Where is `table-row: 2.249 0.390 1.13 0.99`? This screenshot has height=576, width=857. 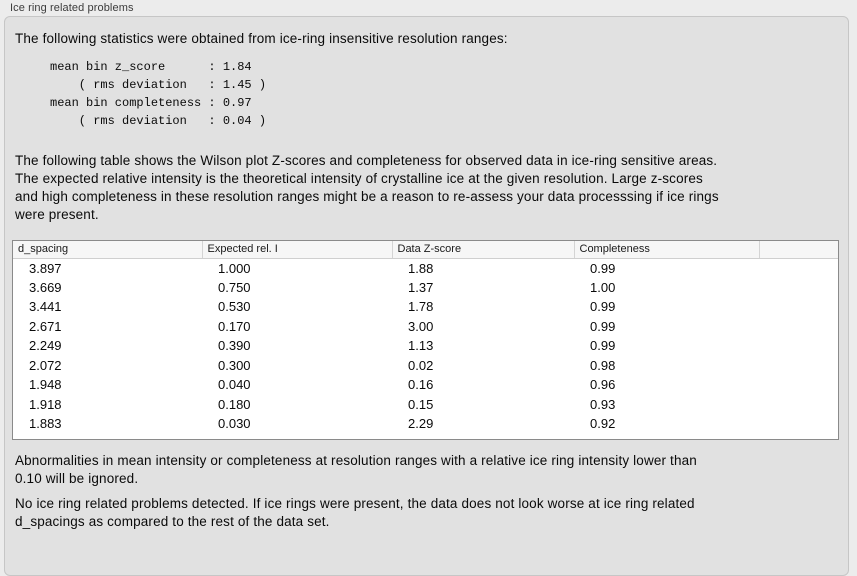
table-row: 2.249 0.390 1.13 0.99 is located at coordinates (425, 346).